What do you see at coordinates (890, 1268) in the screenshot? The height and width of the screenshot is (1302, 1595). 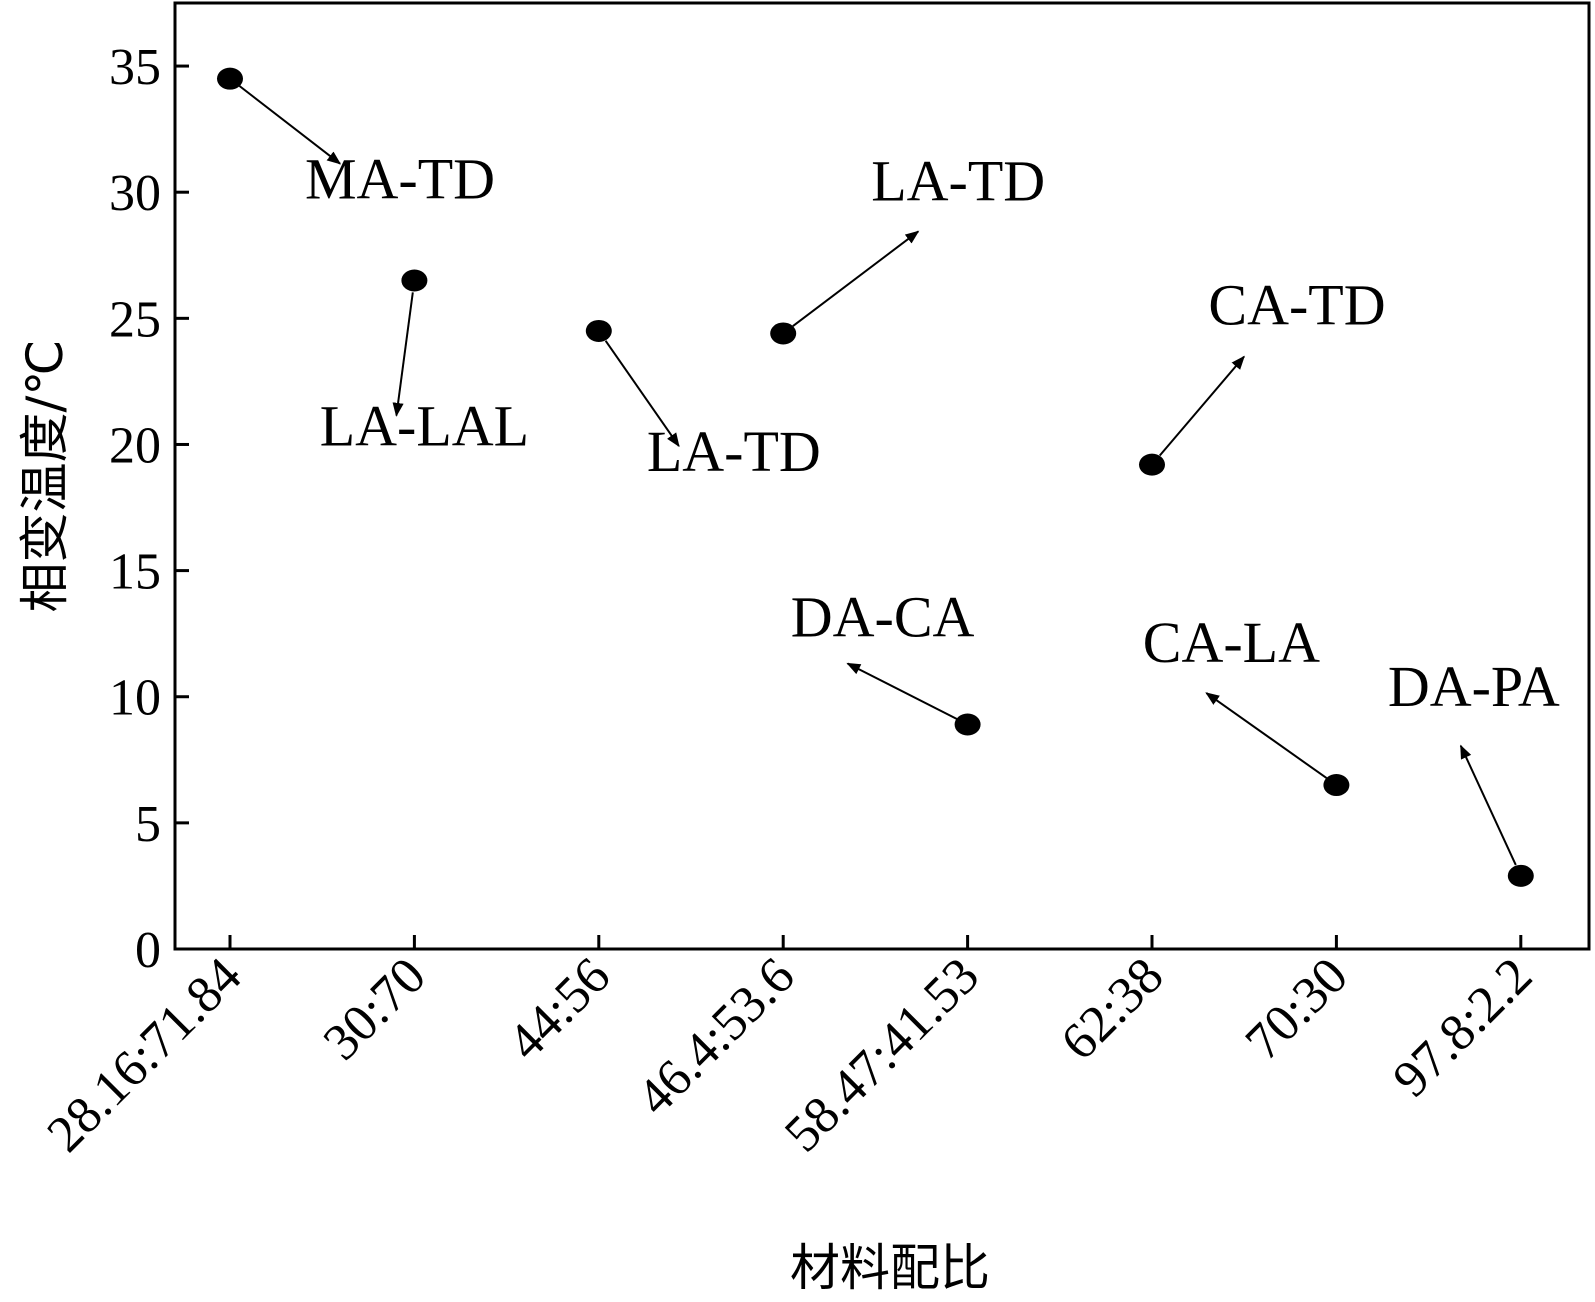 I see `x-axis-label: 材料配比` at bounding box center [890, 1268].